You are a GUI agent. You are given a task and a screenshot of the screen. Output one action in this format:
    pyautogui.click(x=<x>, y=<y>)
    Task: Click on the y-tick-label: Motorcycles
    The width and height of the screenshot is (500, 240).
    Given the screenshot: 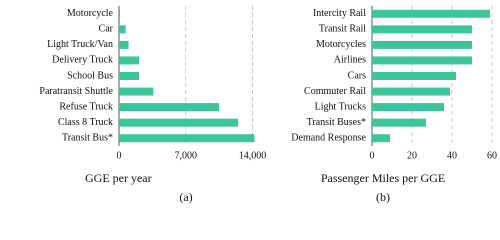 What is the action you would take?
    pyautogui.click(x=341, y=44)
    